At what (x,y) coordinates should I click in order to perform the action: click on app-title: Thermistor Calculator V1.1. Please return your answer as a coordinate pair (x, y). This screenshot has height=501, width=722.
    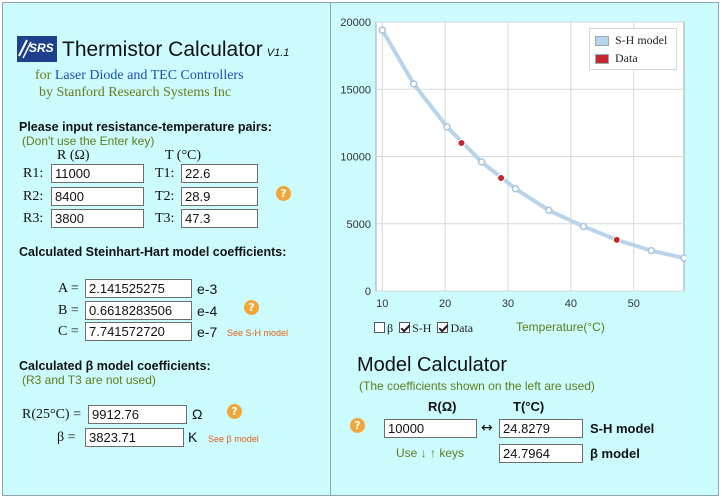
    Looking at the image, I should click on (175, 50).